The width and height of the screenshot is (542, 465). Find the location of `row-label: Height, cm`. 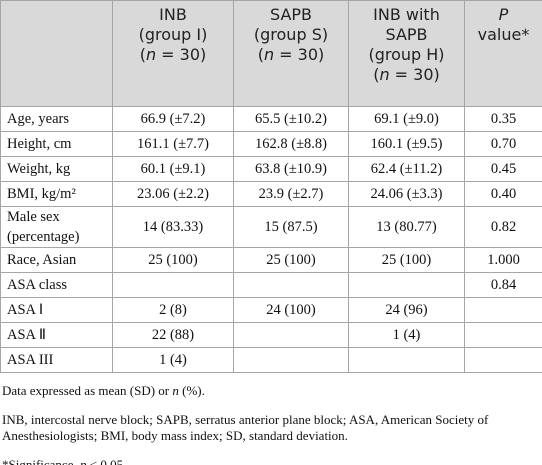

row-label: Height, cm is located at coordinates (56, 144).